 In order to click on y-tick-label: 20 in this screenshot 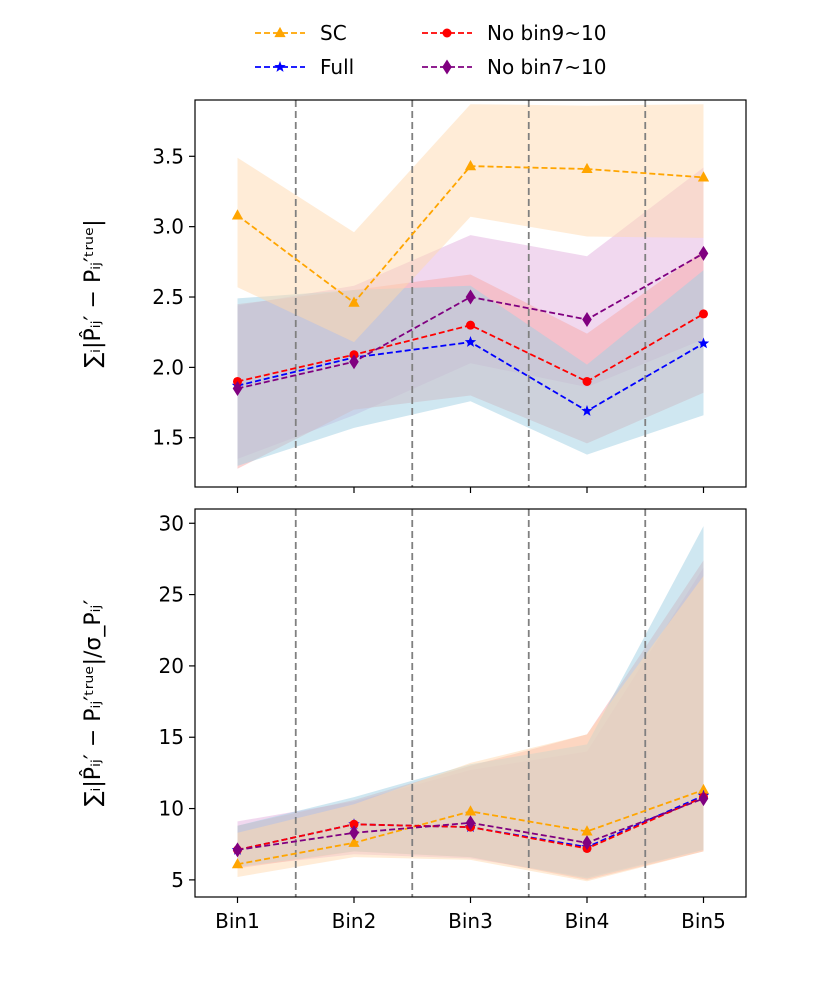, I will do `click(171, 666)`.